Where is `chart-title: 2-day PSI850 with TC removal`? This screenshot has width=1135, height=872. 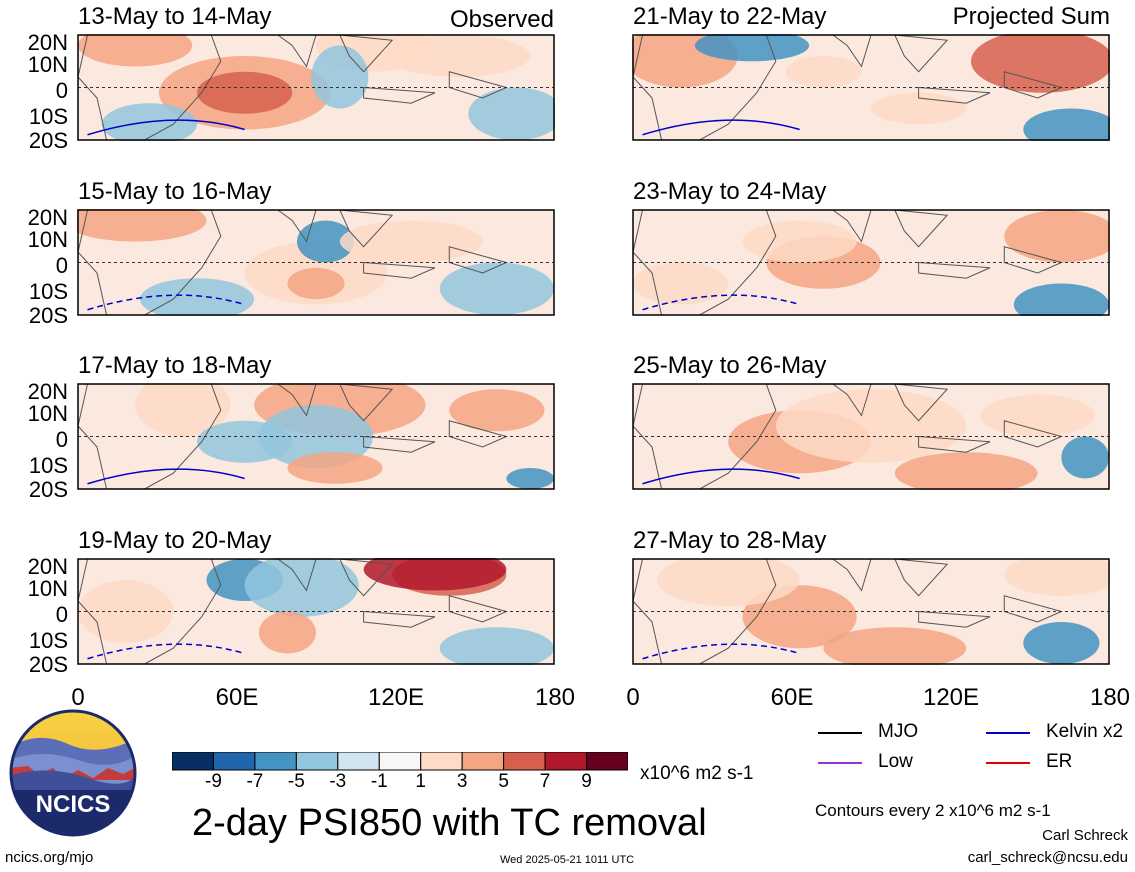
chart-title: 2-day PSI850 with TC removal is located at coordinates (449, 823).